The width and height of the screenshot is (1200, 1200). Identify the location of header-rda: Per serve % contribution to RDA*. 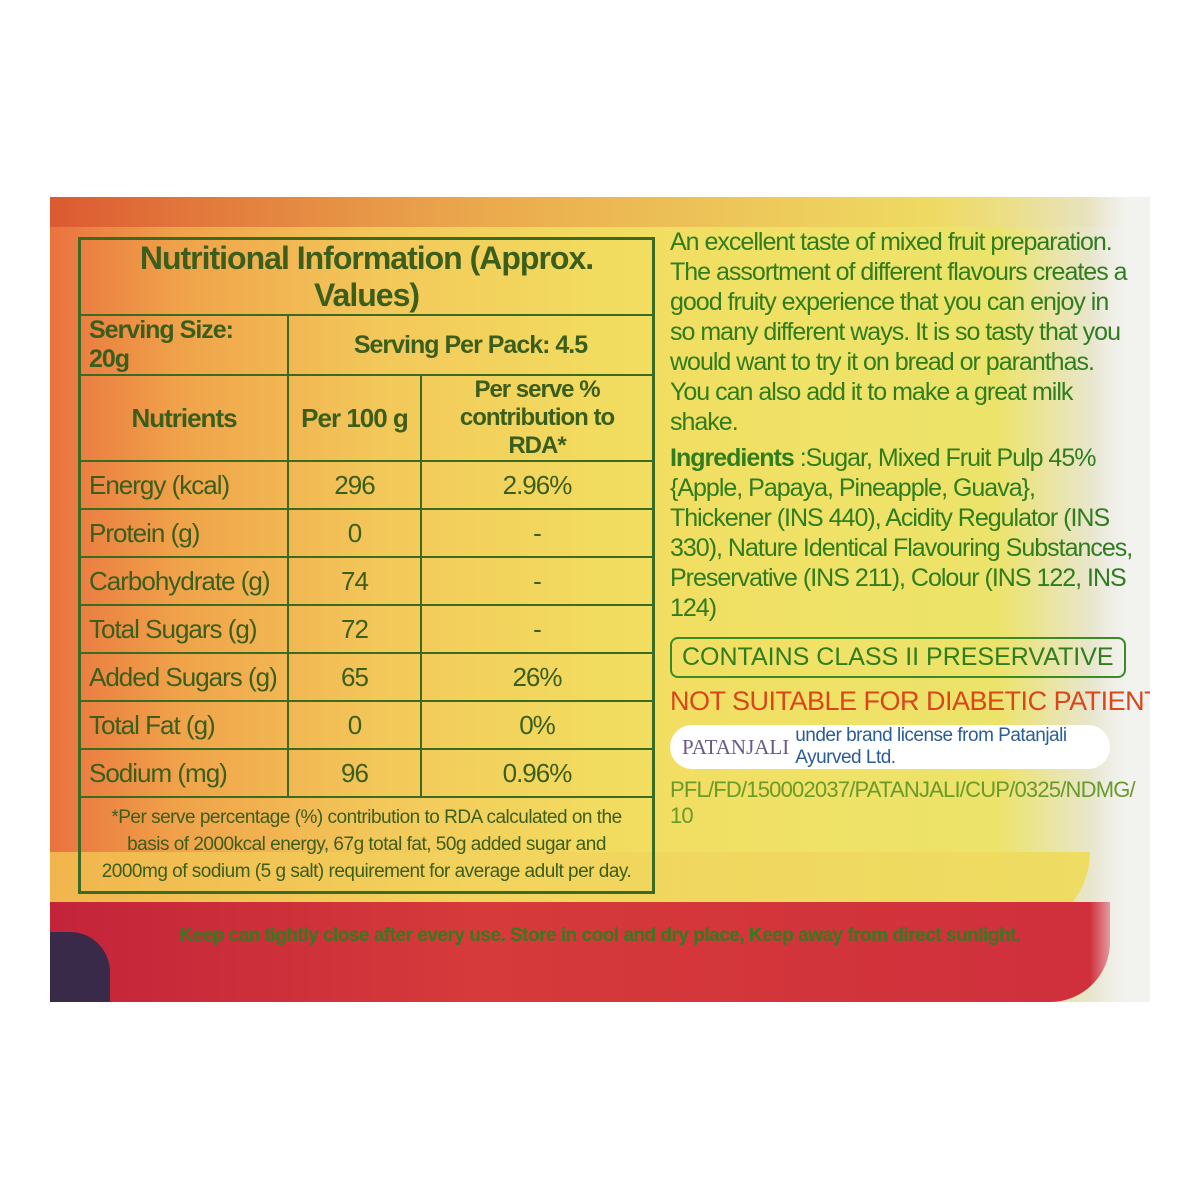
(537, 418).